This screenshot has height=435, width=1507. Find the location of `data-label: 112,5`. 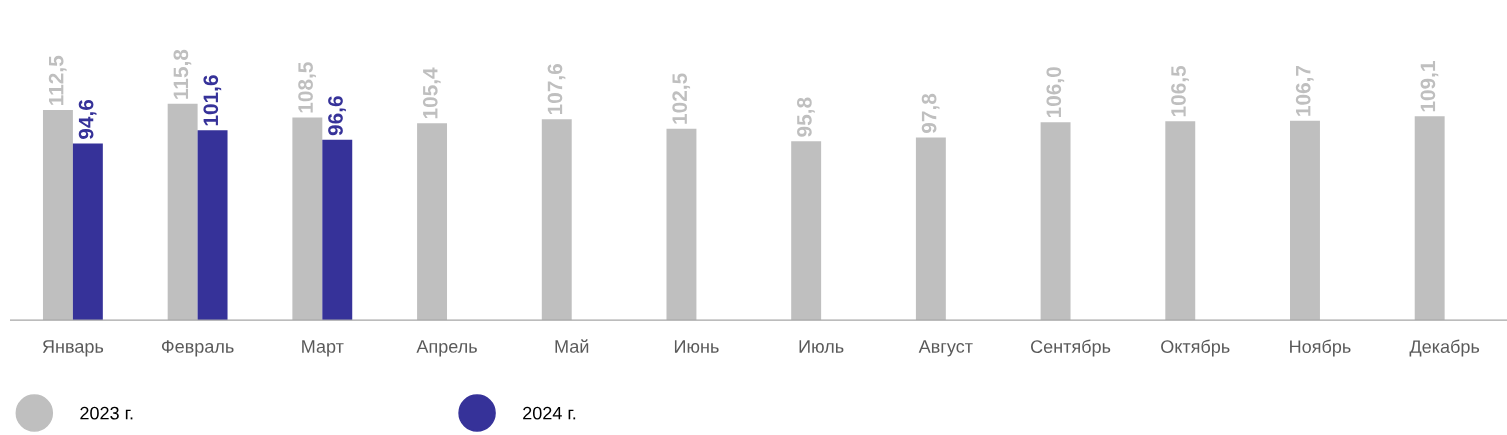

data-label: 112,5 is located at coordinates (57, 80).